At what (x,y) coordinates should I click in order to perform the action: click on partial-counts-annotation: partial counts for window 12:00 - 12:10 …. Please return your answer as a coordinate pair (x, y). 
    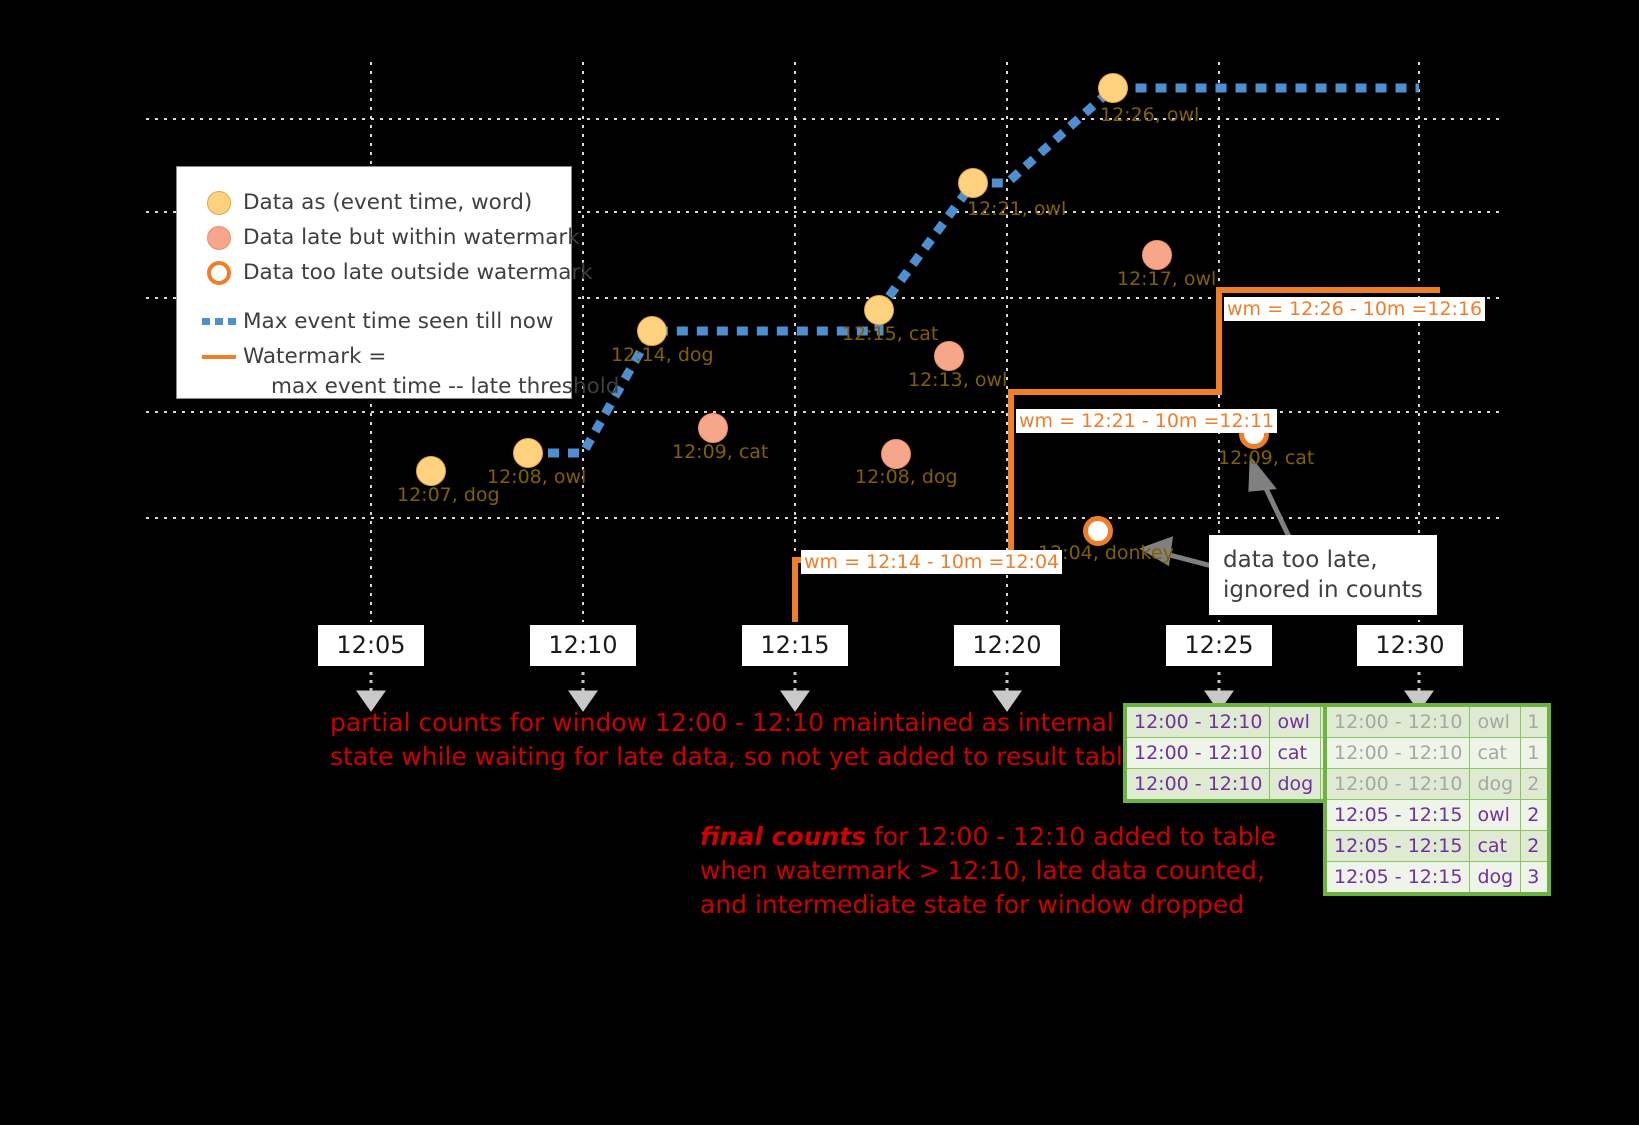
    Looking at the image, I should click on (734, 740).